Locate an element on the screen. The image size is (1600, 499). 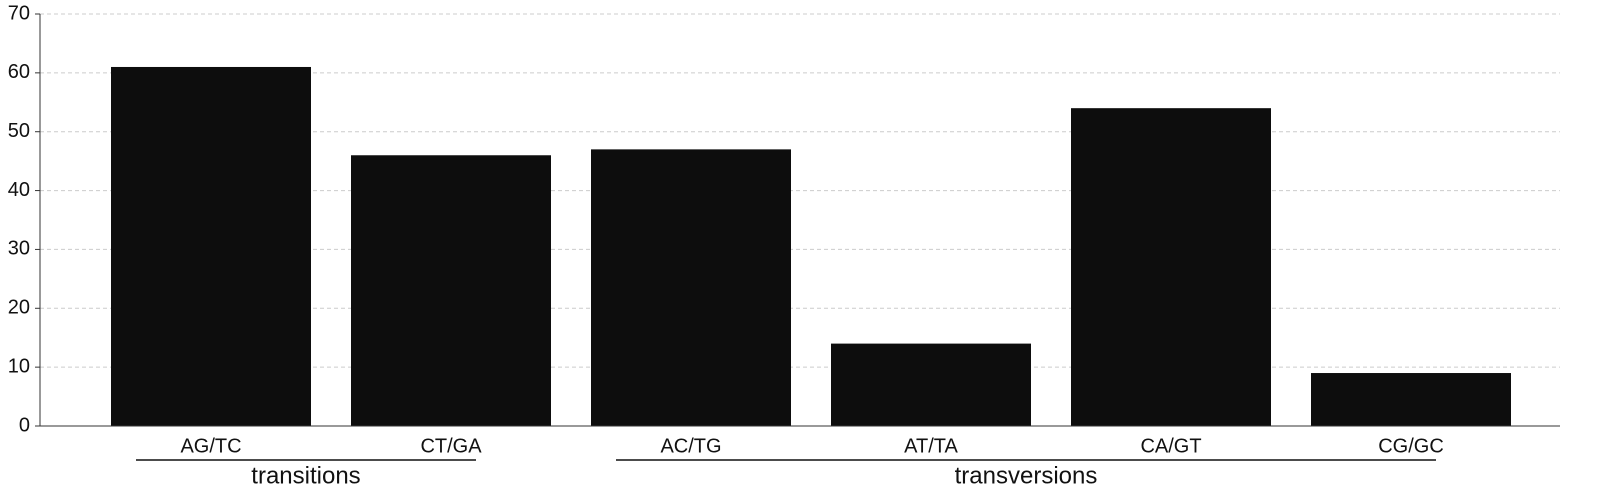
x-tick-label: AC/TG is located at coordinates (690, 446).